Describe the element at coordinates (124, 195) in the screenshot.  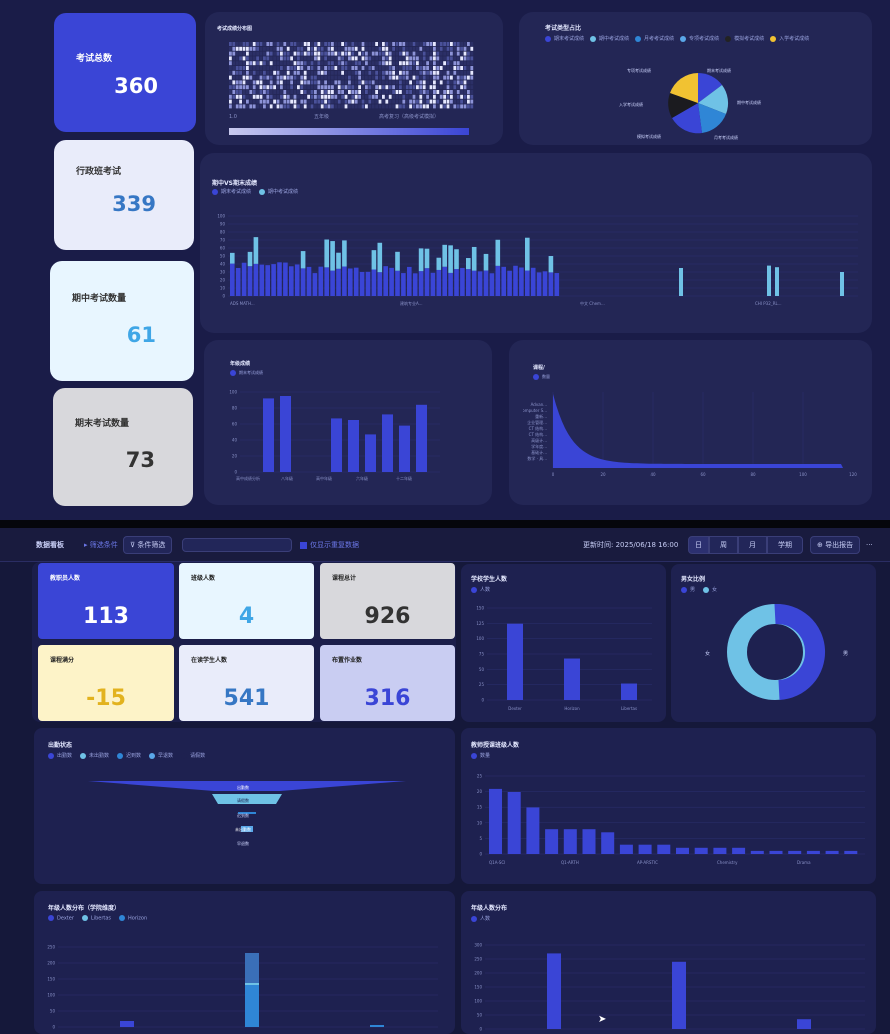
I see `kpi-card-class-exams: 行政班考试 339` at that location.